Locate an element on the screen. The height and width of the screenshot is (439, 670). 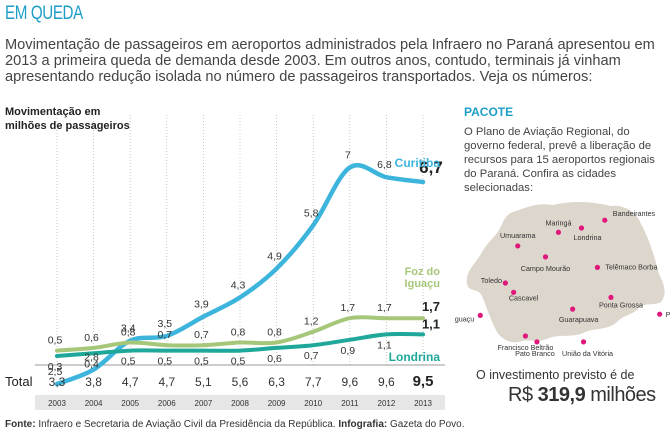
year-tick-label: 2007 is located at coordinates (204, 403).